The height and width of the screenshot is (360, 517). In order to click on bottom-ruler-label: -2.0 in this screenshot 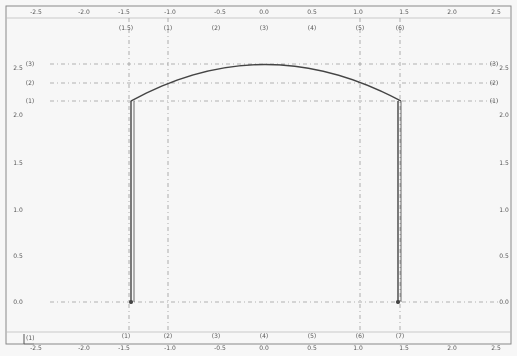, I will do `click(84, 348)`.